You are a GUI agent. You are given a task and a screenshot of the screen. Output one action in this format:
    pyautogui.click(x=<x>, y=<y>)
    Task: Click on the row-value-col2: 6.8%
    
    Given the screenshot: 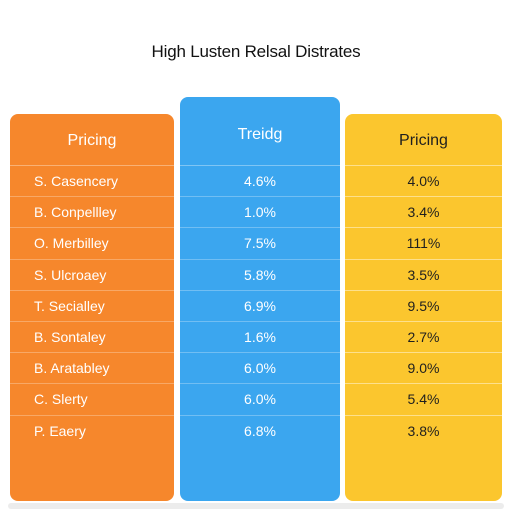 What is the action you would take?
    pyautogui.click(x=260, y=430)
    